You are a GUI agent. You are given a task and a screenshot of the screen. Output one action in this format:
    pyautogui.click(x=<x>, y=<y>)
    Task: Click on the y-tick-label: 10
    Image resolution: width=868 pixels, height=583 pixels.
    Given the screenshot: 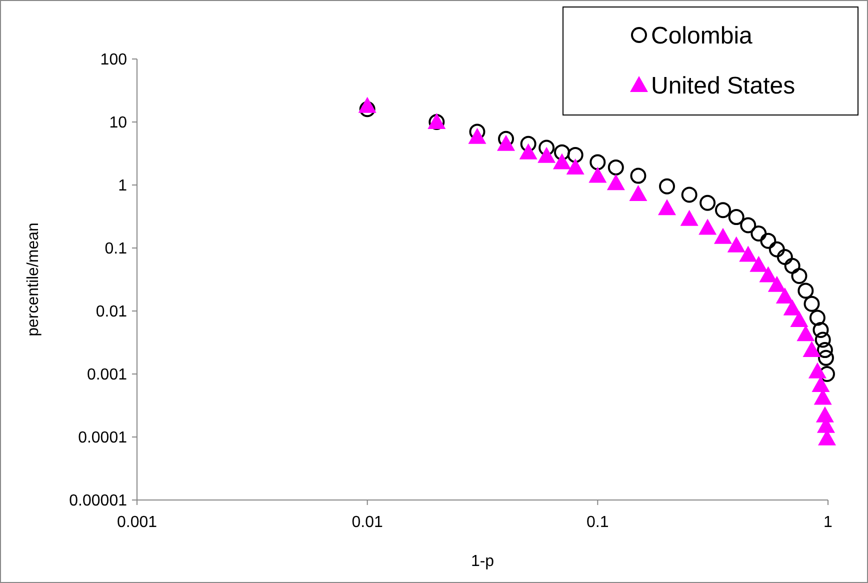 What is the action you would take?
    pyautogui.click(x=118, y=123)
    